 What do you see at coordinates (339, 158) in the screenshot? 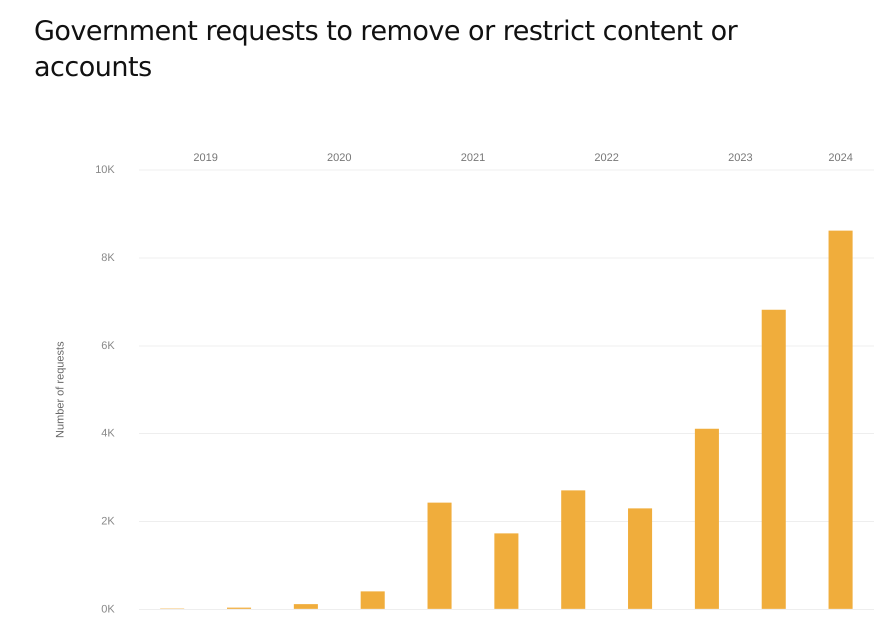
I see `x-tick-label: 2020` at bounding box center [339, 158].